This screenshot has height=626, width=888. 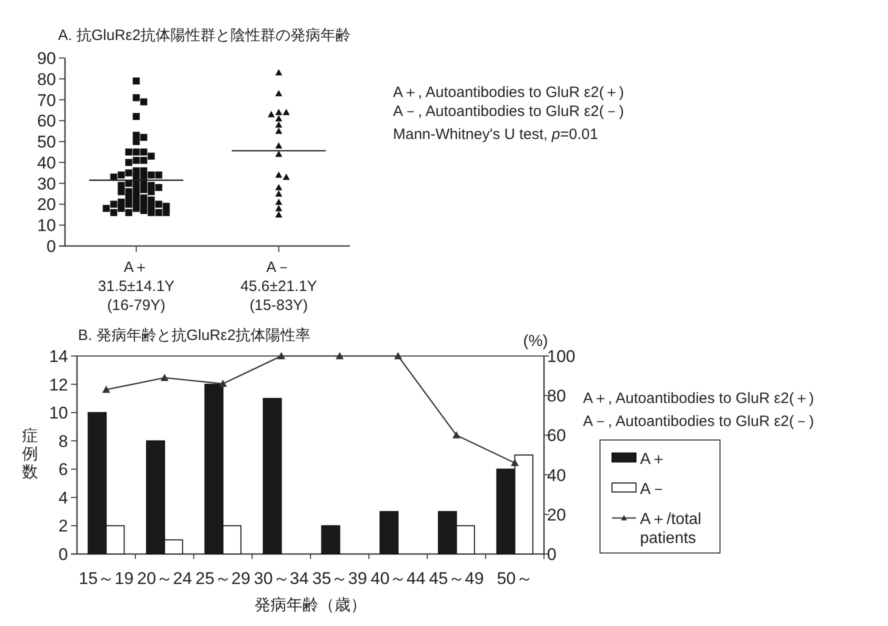 I want to click on x-tick-label: A－ 45.6±21.1Y (15-83Y), so click(x=279, y=286).